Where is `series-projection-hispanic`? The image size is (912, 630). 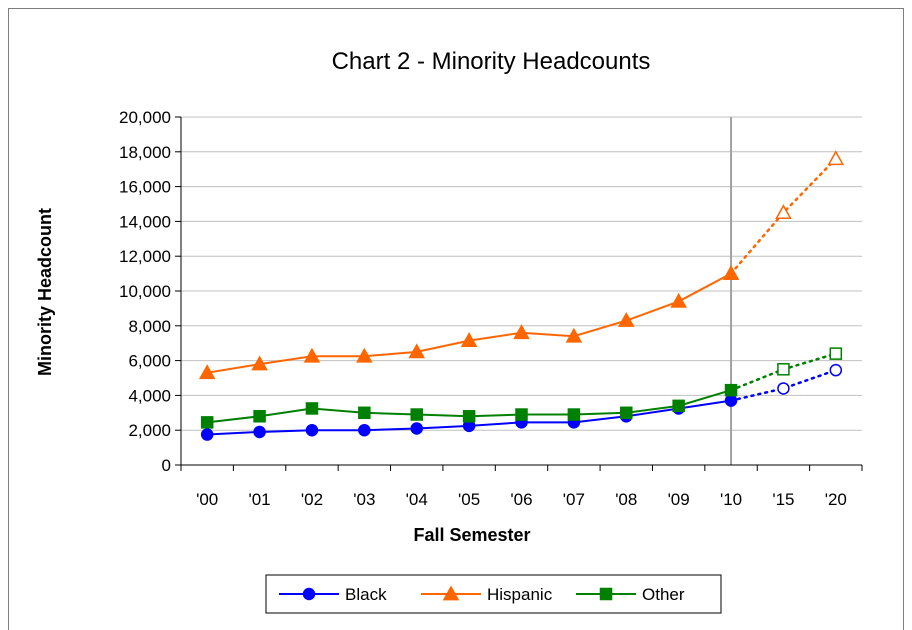
series-projection-hispanic is located at coordinates (783, 216).